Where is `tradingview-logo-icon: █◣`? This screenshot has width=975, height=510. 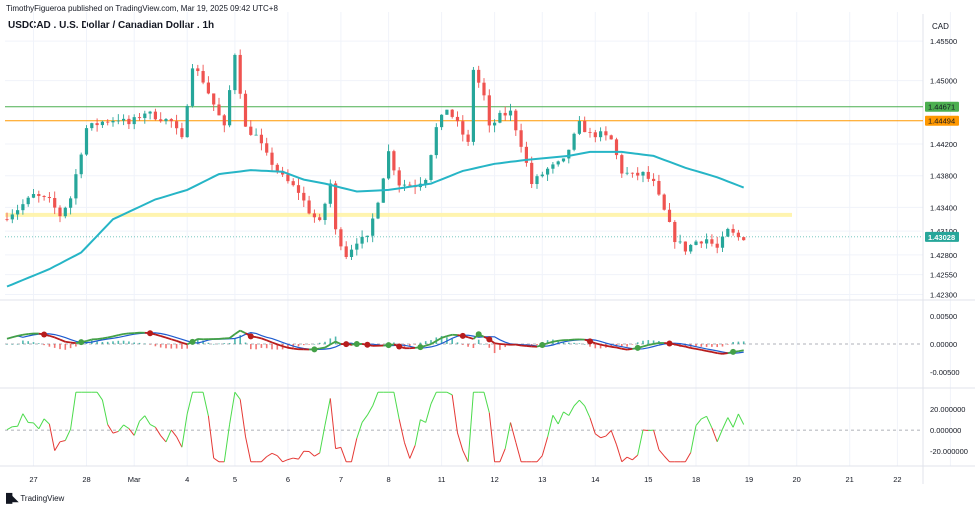
tradingview-logo-icon: █◣ is located at coordinates (12, 498).